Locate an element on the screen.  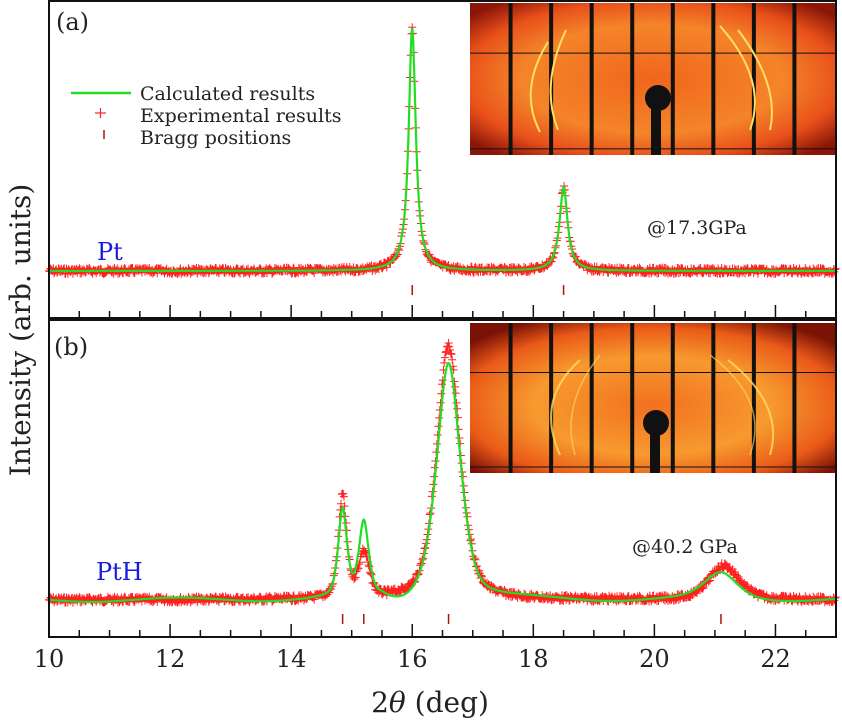
inset-image-a is located at coordinates (652, 79).